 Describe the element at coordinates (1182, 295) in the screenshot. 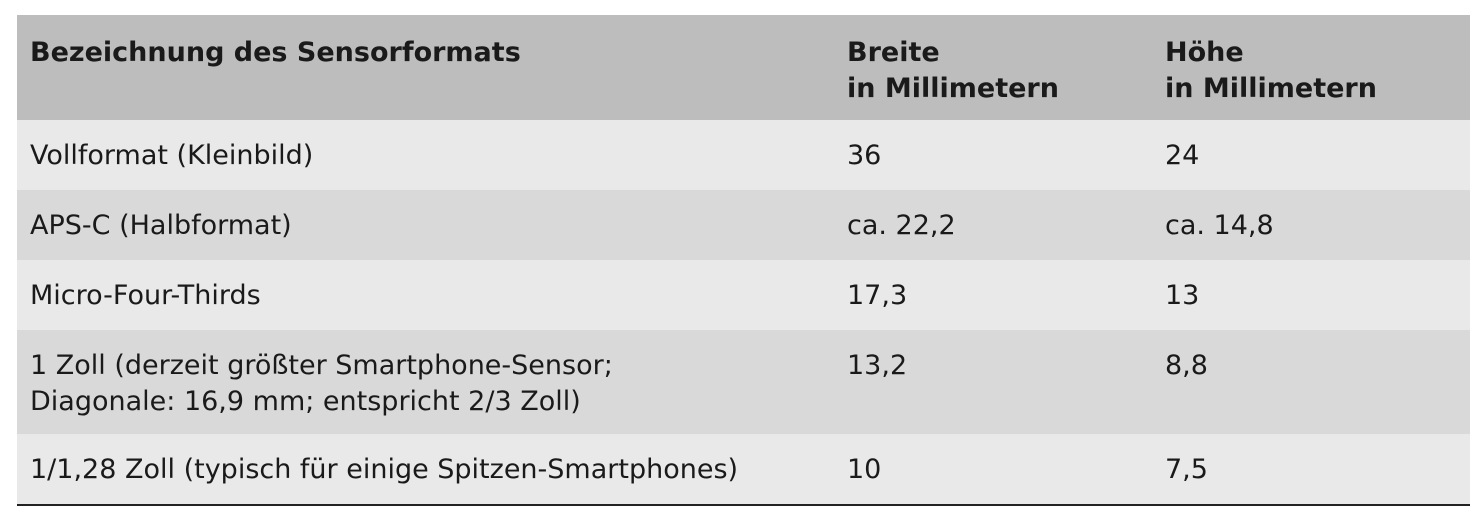

I see `cell-text: 13` at that location.